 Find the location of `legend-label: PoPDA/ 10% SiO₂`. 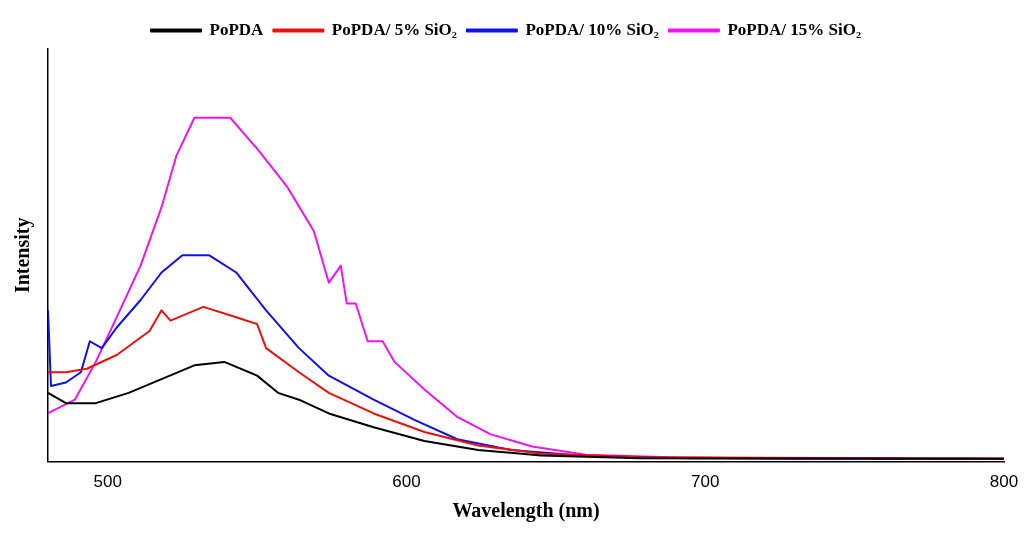

legend-label: PoPDA/ 10% SiO₂ is located at coordinates (592, 29).